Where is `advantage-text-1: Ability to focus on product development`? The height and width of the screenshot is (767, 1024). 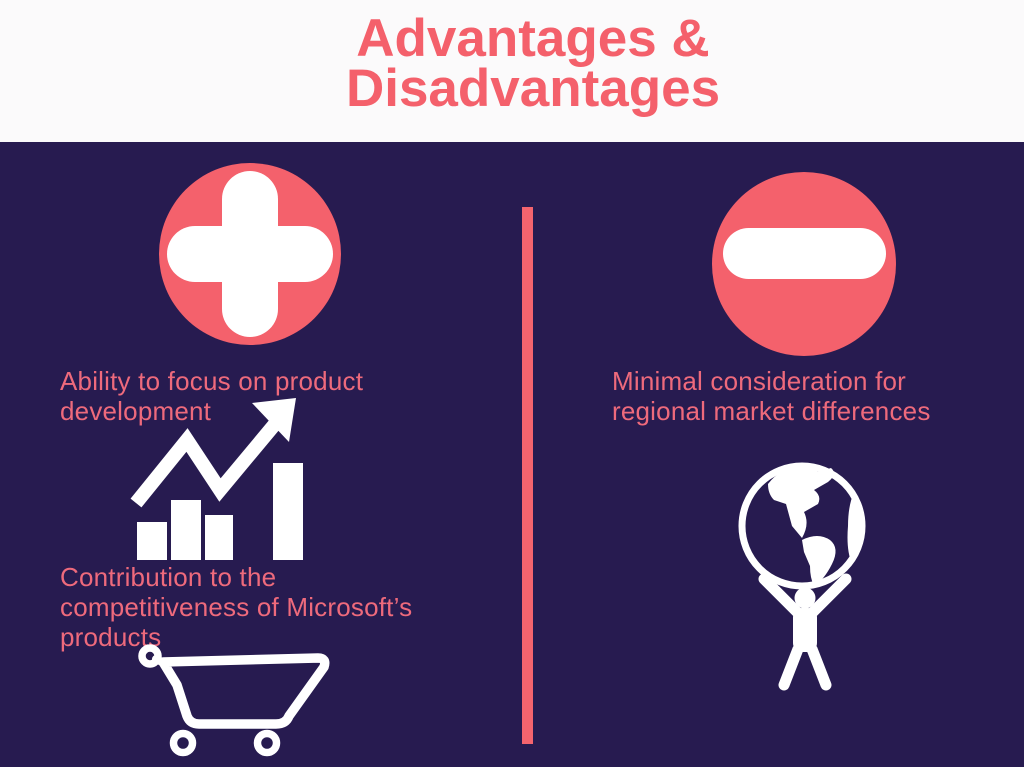
advantage-text-1: Ability to focus on product development is located at coordinates (212, 396).